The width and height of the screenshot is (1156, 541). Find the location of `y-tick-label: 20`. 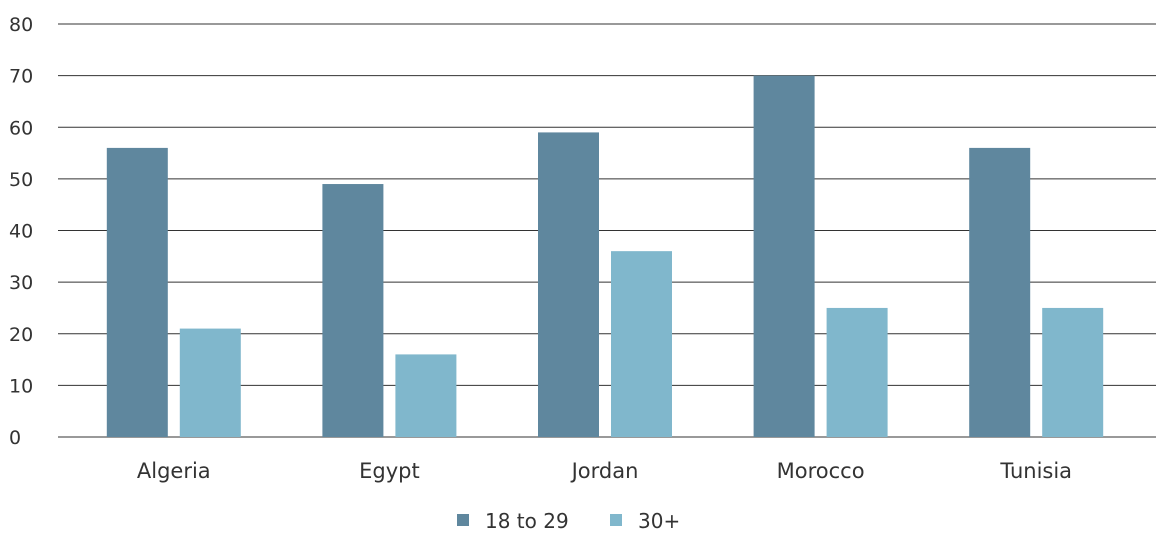

y-tick-label: 20 is located at coordinates (21, 335).